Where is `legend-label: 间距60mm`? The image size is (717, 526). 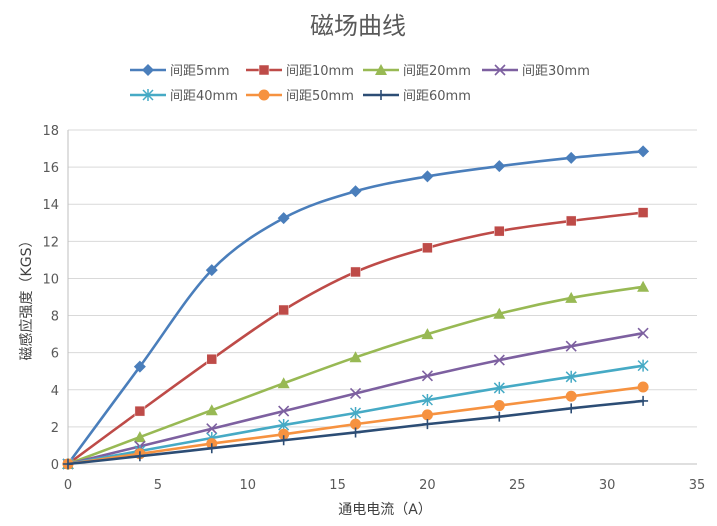
legend-label: 间距60mm is located at coordinates (437, 96).